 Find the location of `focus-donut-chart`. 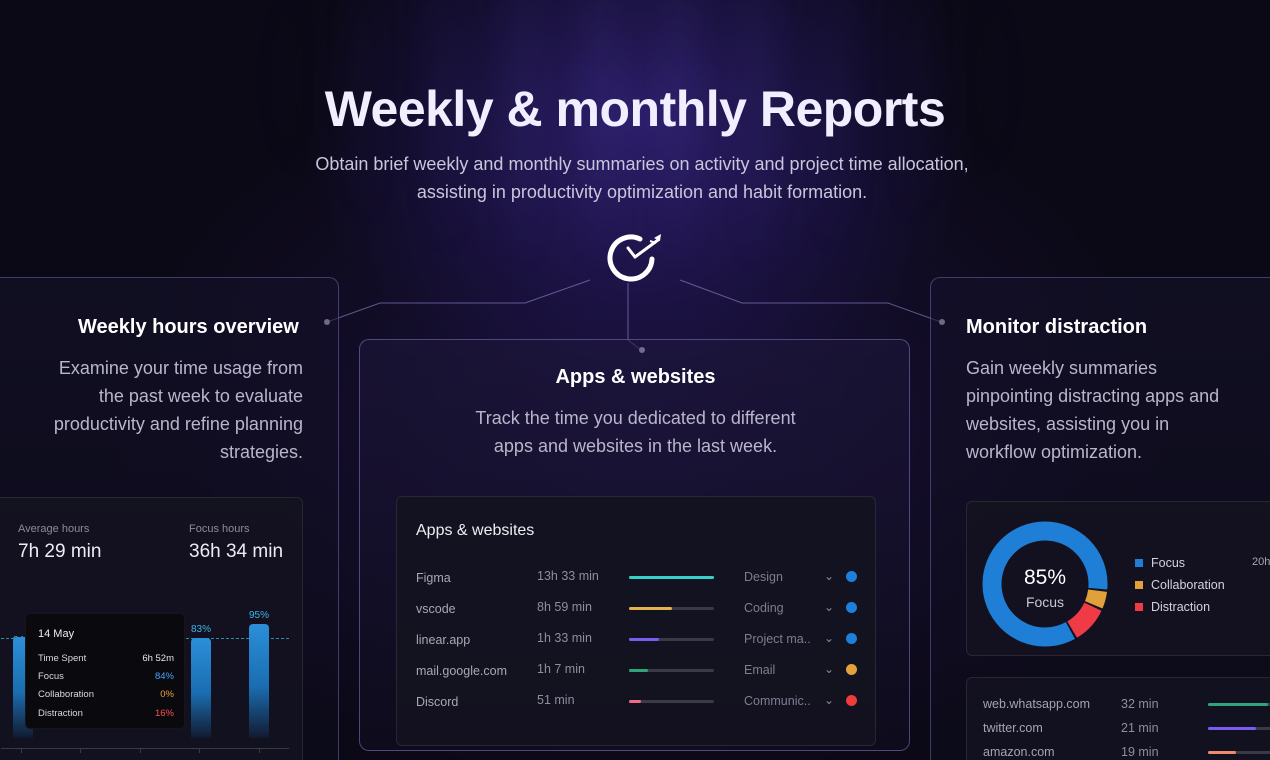

focus-donut-chart is located at coordinates (1045, 584).